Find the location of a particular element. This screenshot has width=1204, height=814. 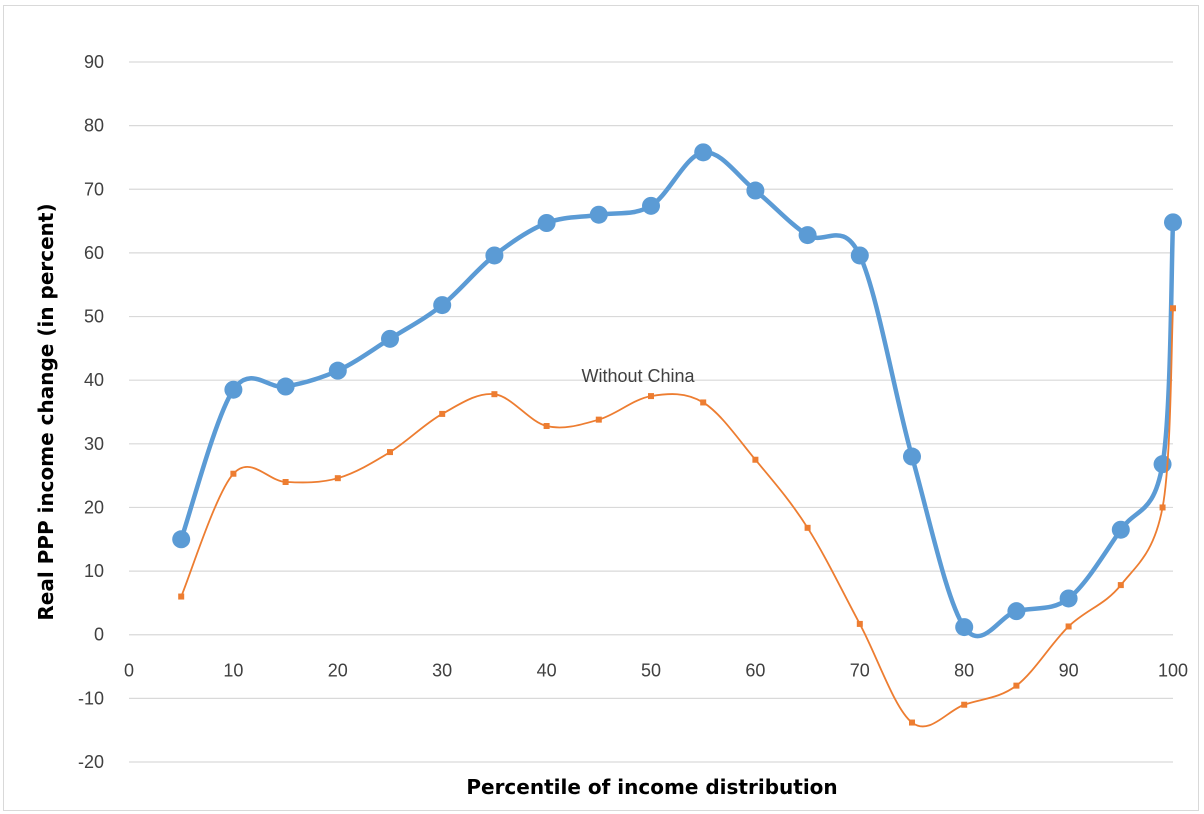

x-tick-label: 80 is located at coordinates (964, 671).